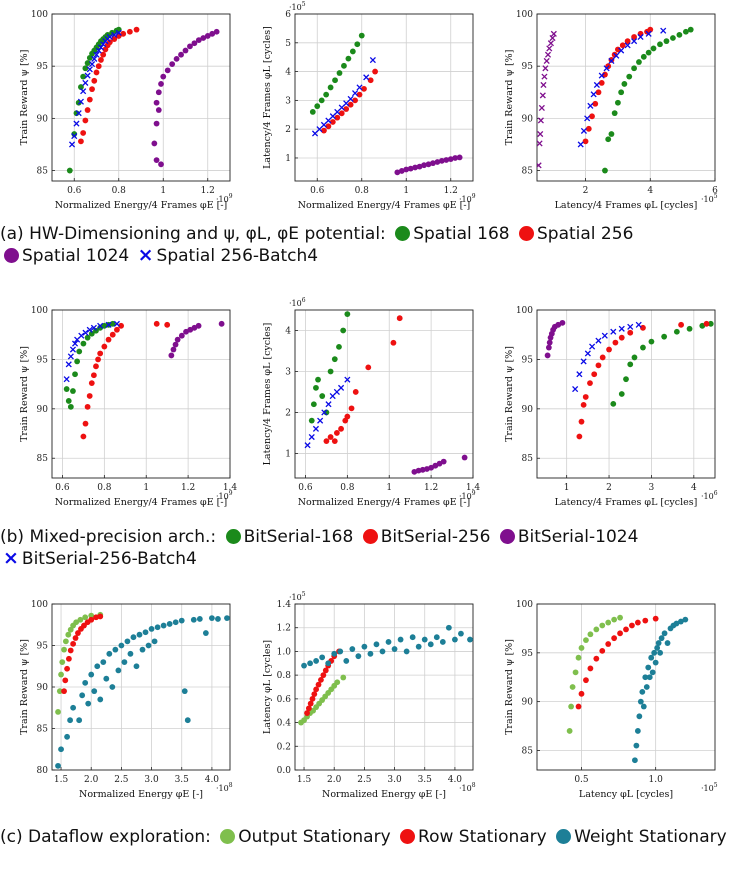 Image resolution: width=732 pixels, height=875 pixels. What do you see at coordinates (145, 255) in the screenshot?
I see `legend-cross-icon: ×` at bounding box center [145, 255].